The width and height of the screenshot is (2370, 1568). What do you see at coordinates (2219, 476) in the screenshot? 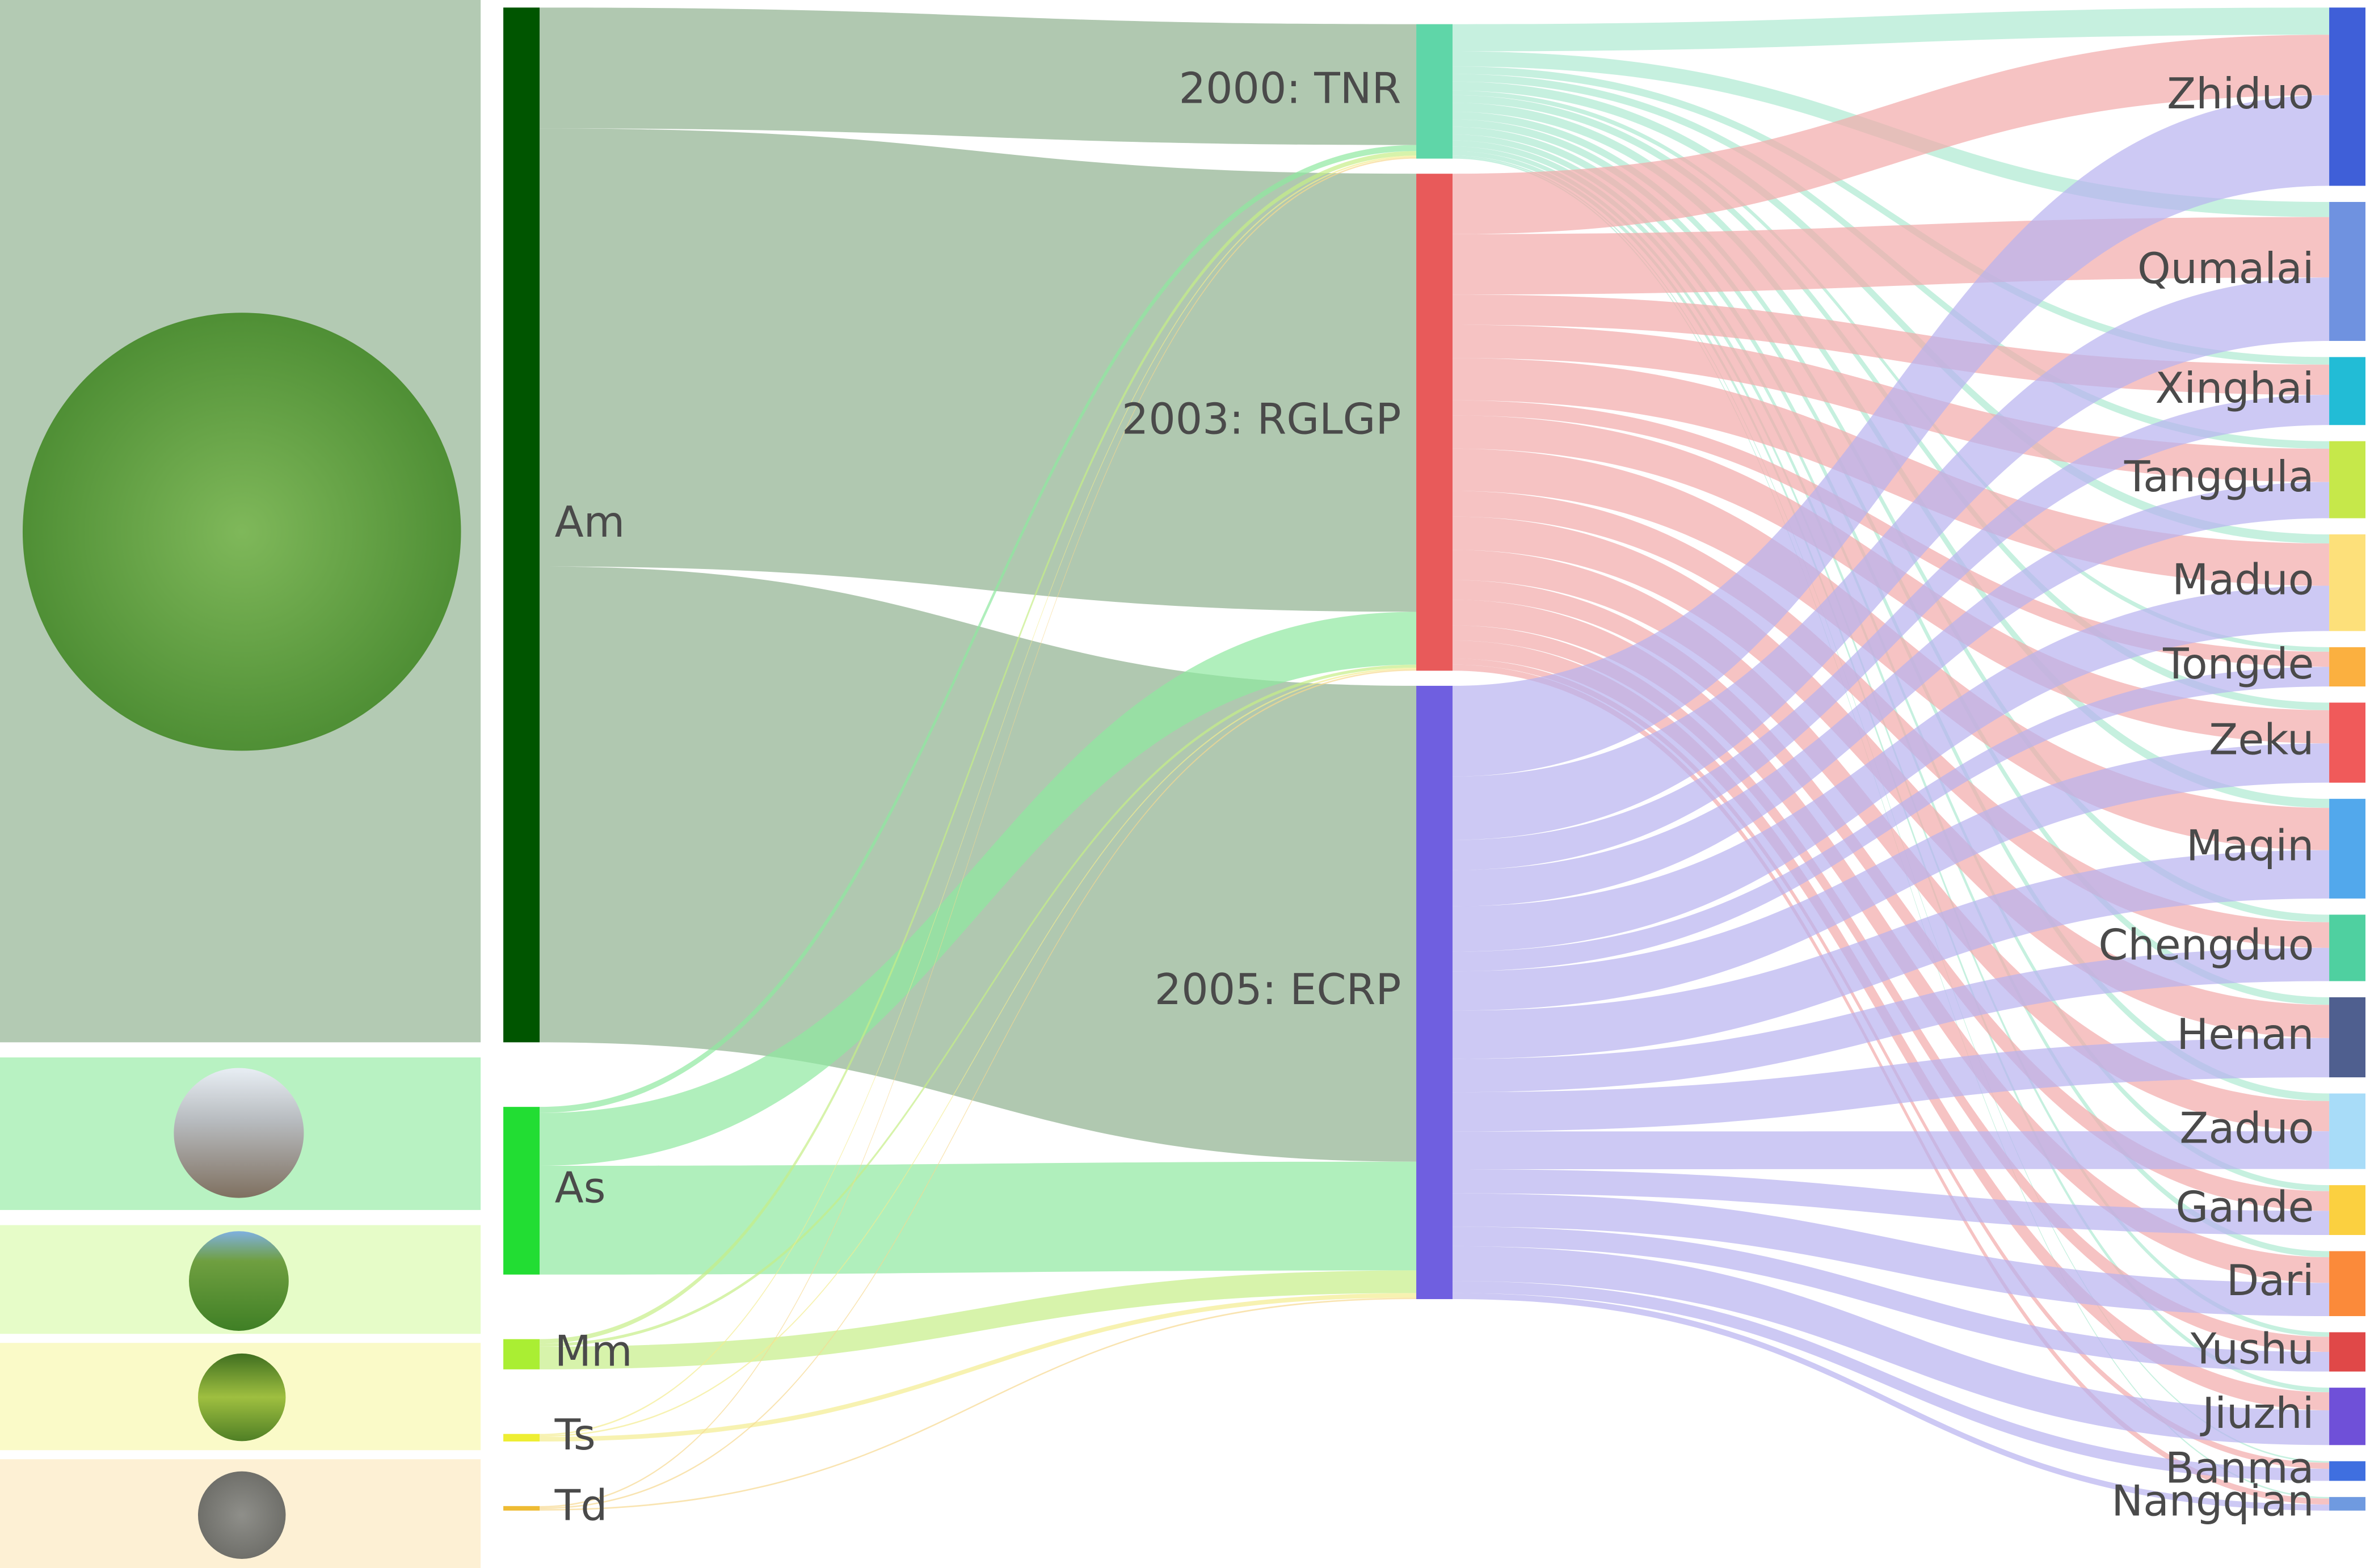
I see `node-label: Tanggula` at bounding box center [2219, 476].